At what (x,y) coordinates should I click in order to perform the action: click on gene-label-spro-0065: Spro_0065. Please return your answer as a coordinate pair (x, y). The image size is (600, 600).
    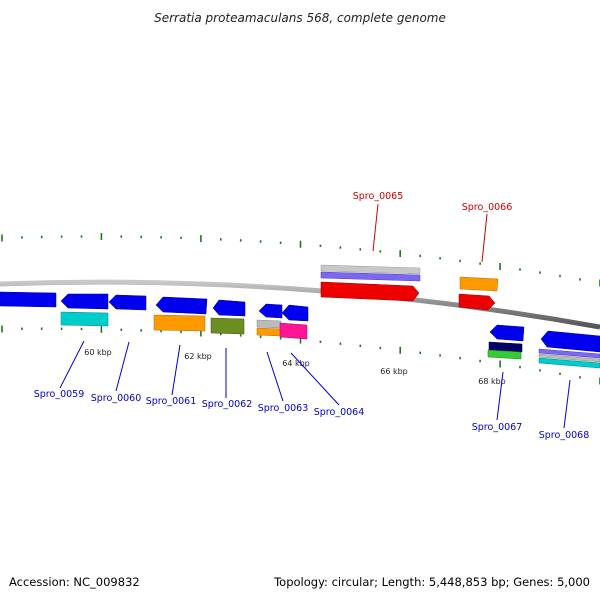
    Looking at the image, I should click on (378, 196).